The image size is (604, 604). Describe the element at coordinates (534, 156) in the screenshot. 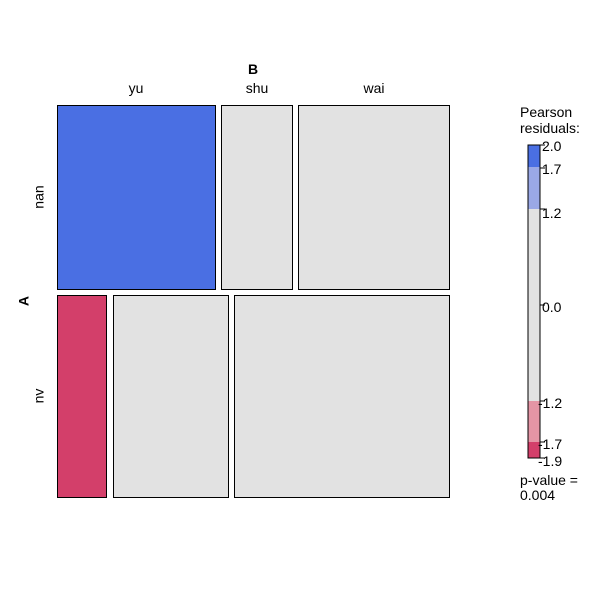

I see `legend-band-pos-strong` at that location.